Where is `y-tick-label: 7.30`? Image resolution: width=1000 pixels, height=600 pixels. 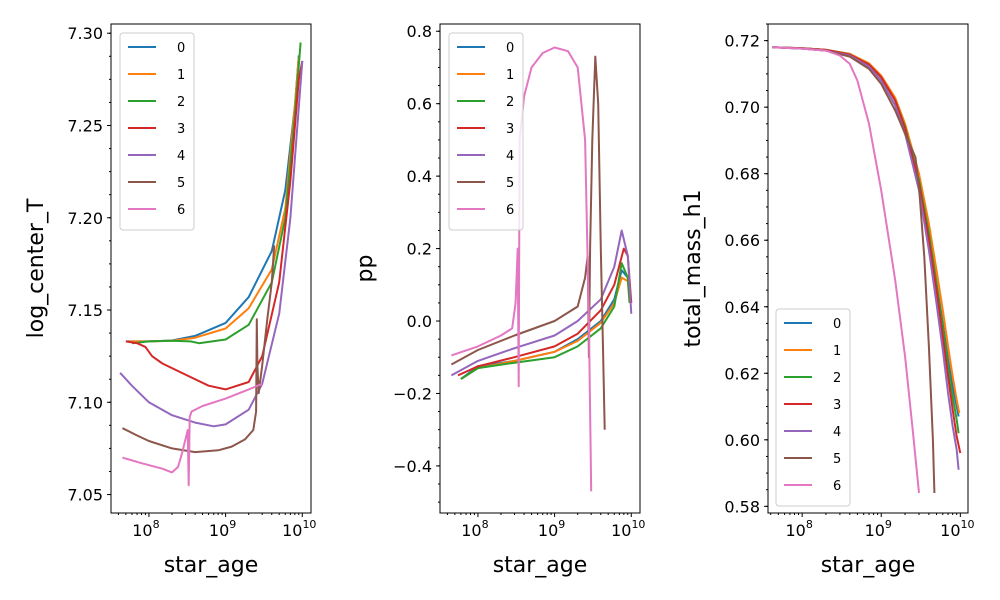 y-tick-label: 7.30 is located at coordinates (85, 33).